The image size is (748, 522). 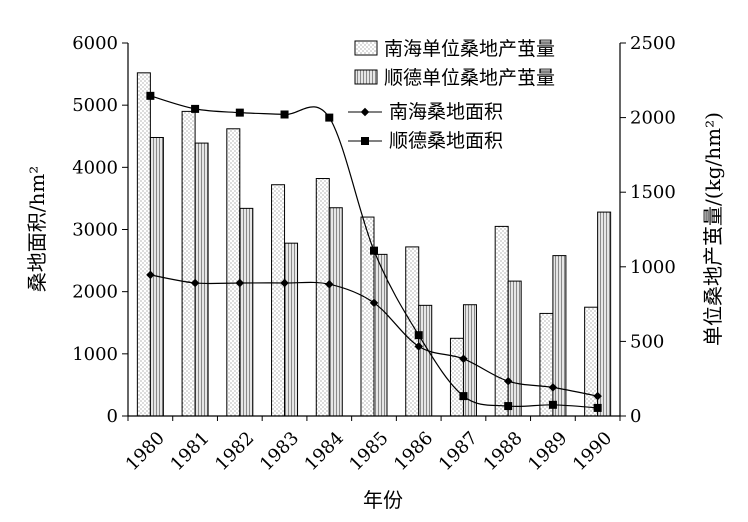 I want to click on bar-shunde-yield-1983, so click(x=291, y=329).